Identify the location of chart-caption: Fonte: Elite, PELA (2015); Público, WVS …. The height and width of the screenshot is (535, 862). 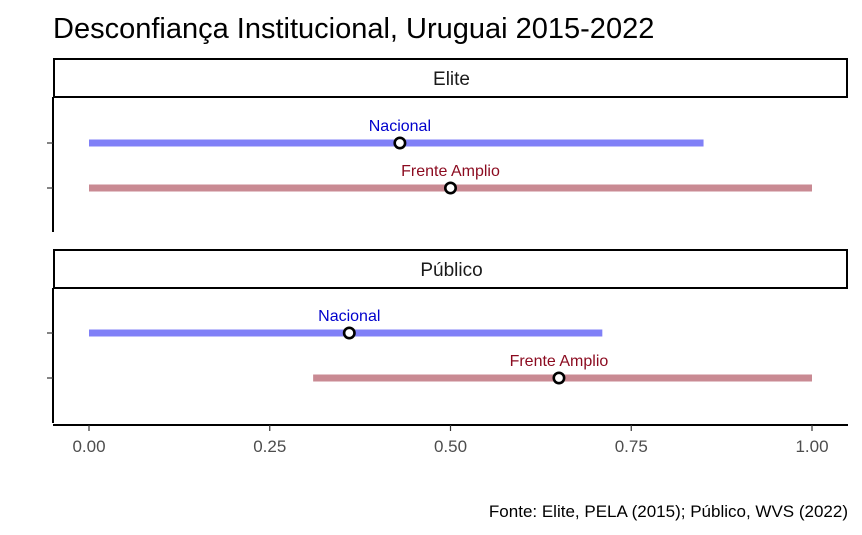
(668, 511).